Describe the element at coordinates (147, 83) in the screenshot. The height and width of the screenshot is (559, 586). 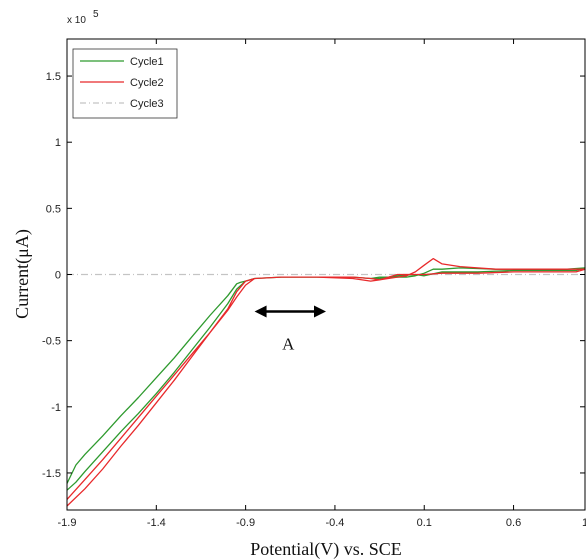
I see `legend-label-cycle2: Cycle2` at that location.